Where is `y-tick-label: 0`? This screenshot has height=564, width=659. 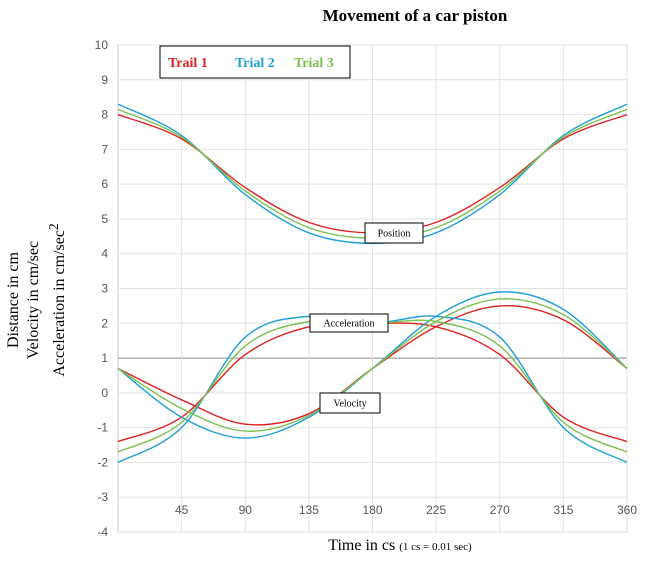
y-tick-label: 0 is located at coordinates (104, 393).